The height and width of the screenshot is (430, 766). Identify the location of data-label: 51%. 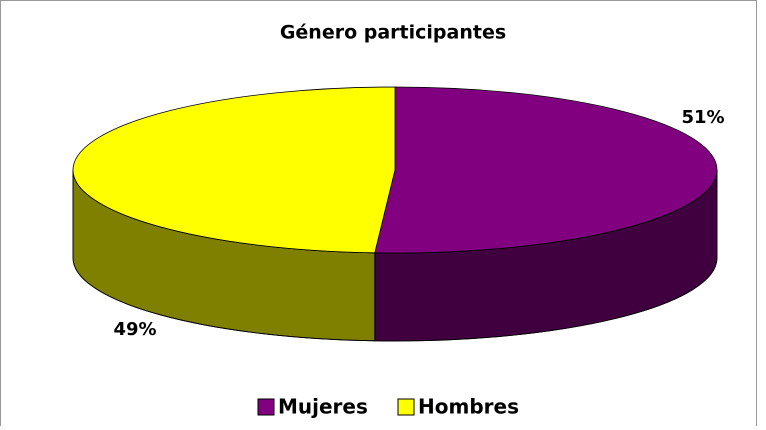
(702, 117).